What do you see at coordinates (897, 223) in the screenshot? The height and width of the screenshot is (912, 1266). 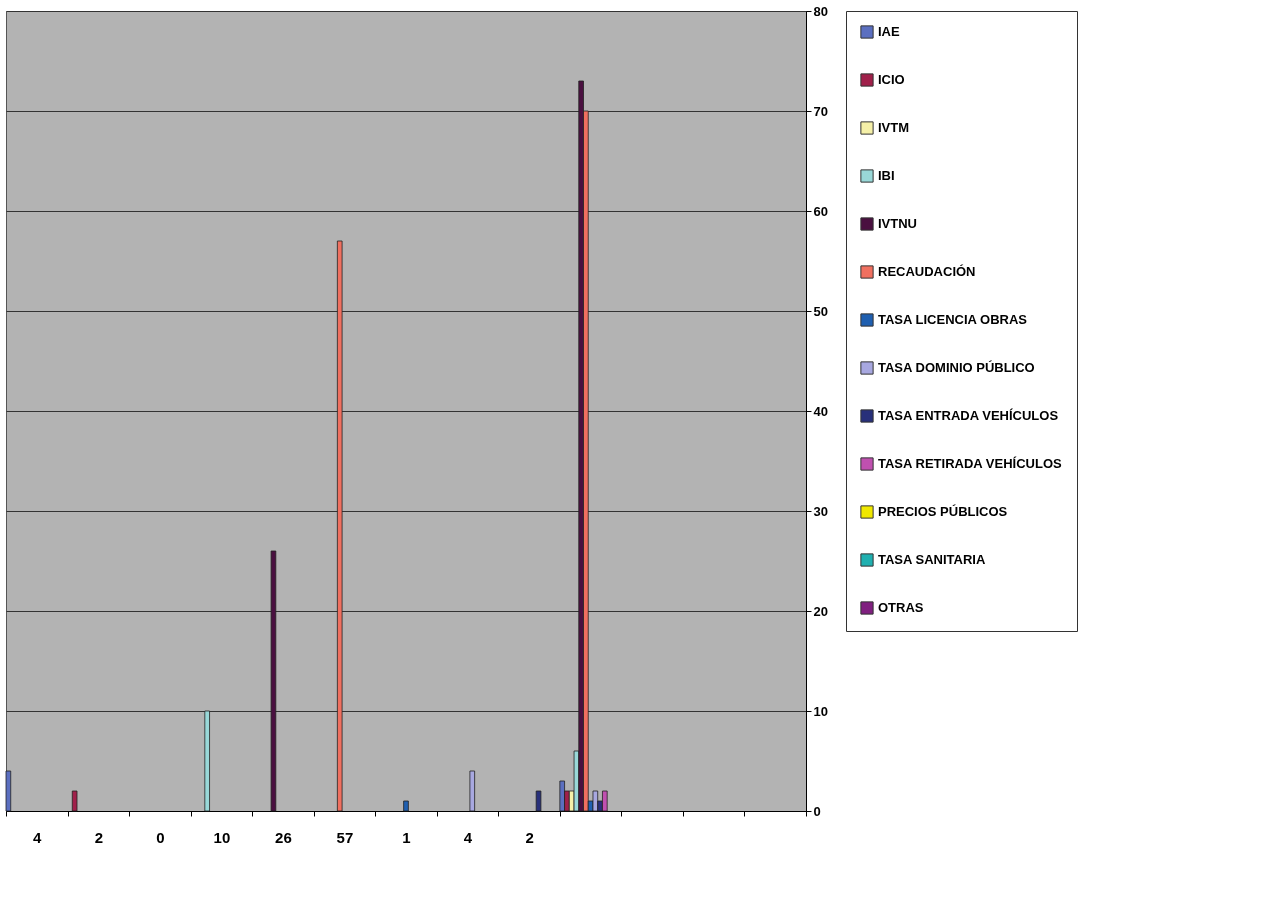 I see `legend-label: IVTNU` at bounding box center [897, 223].